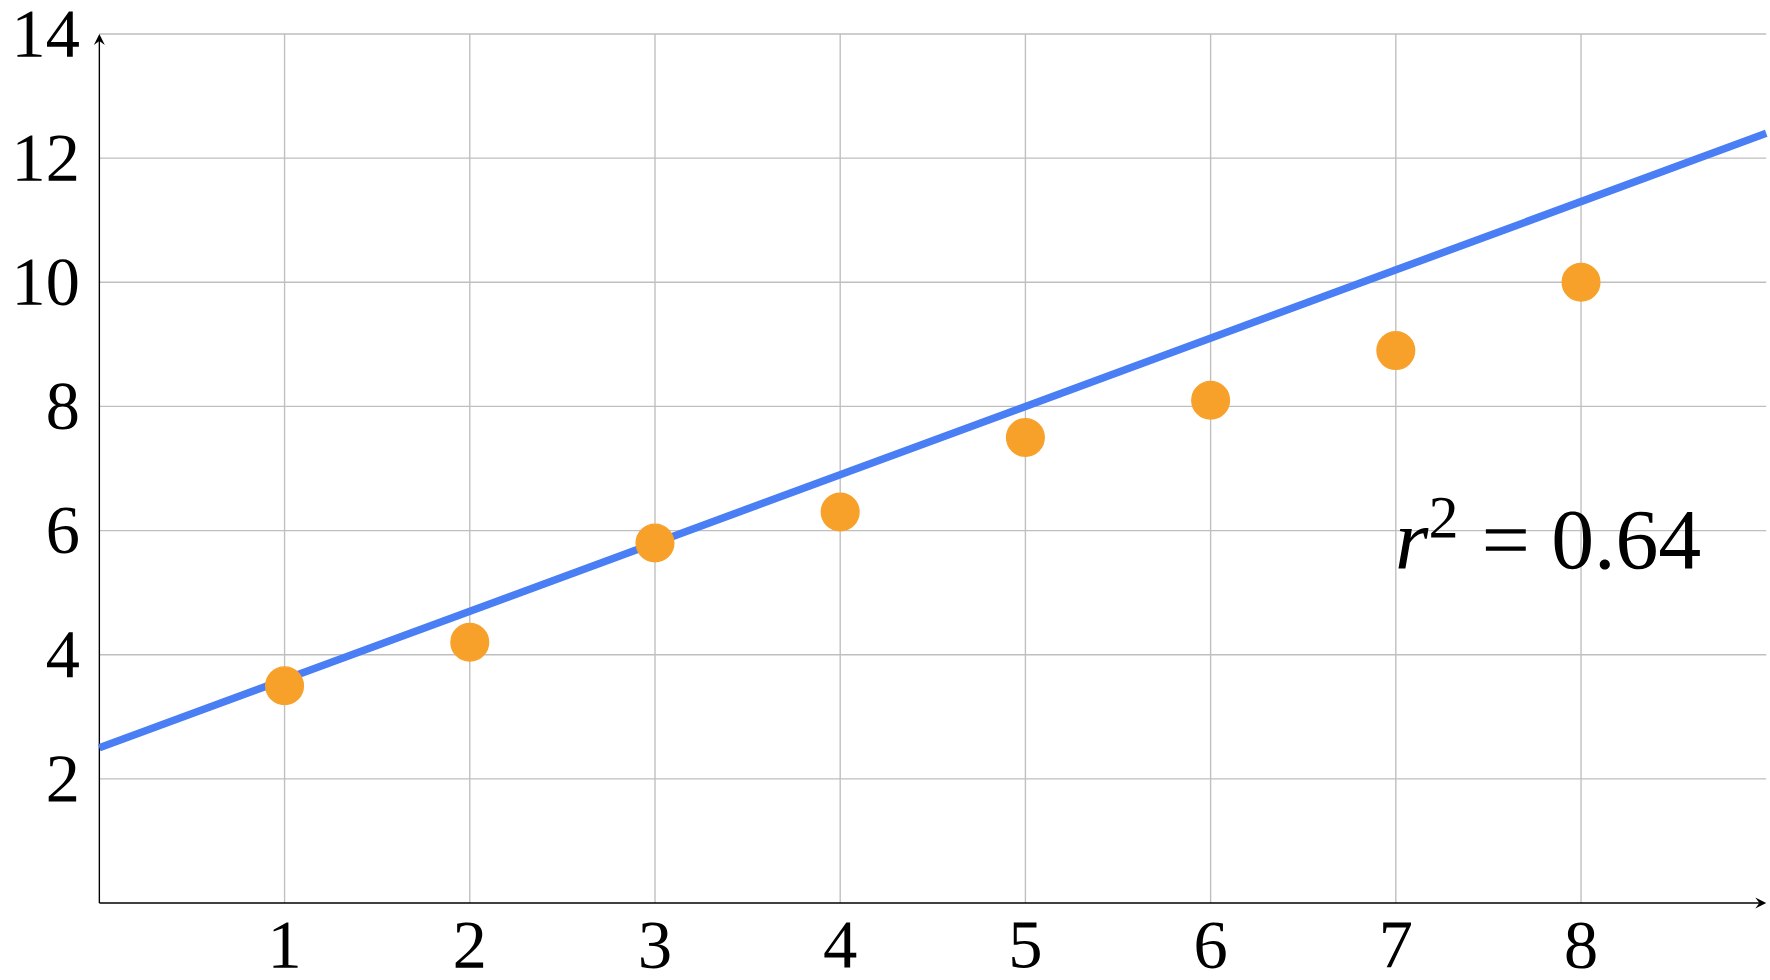 Image resolution: width=1770 pixels, height=980 pixels. I want to click on x-tick-label: 8, so click(1581, 945).